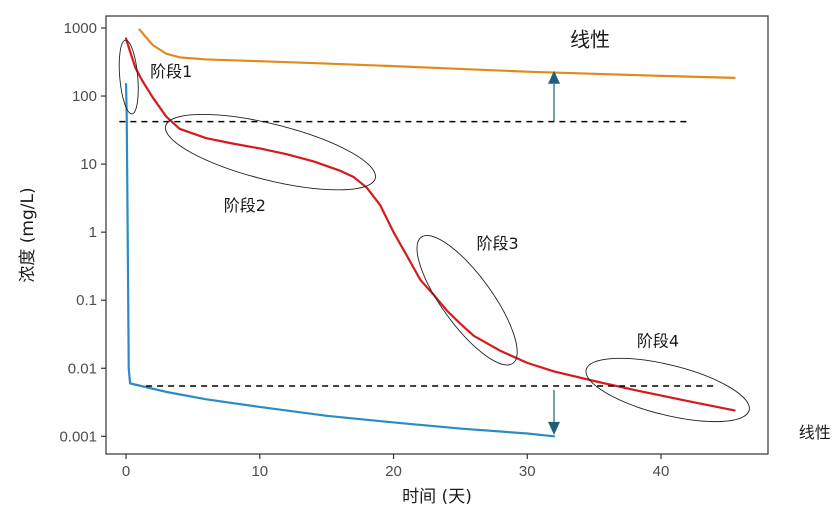 The width and height of the screenshot is (835, 513). I want to click on y-tick-label: 0.1, so click(86, 300).